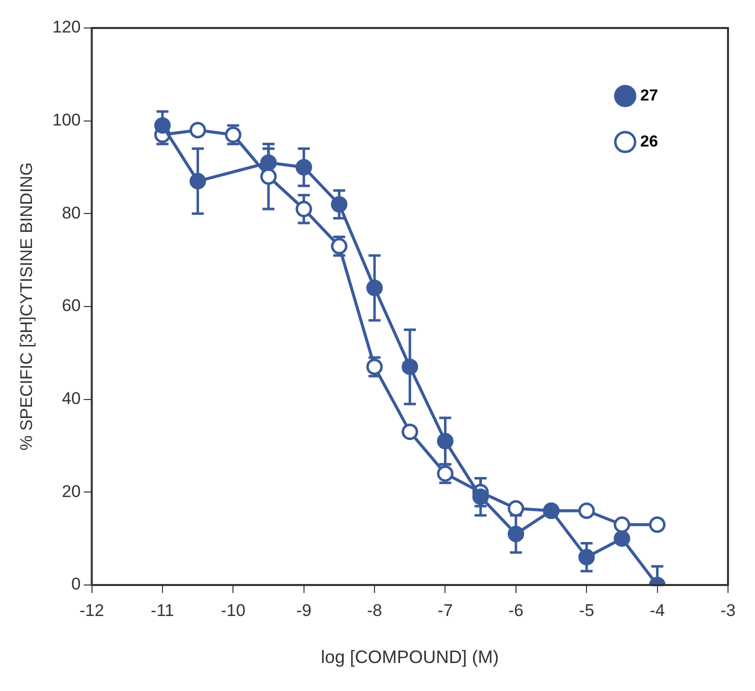 The width and height of the screenshot is (755, 691). Describe the element at coordinates (374, 610) in the screenshot. I see `x-tick-label: -8` at that location.